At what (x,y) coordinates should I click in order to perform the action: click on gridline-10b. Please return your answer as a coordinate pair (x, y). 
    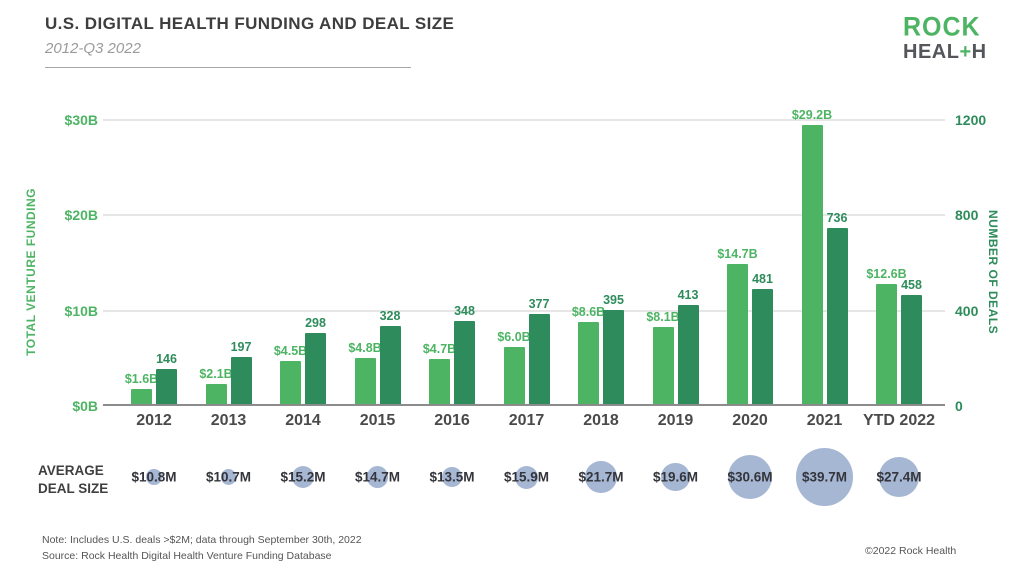
    Looking at the image, I should click on (524, 311).